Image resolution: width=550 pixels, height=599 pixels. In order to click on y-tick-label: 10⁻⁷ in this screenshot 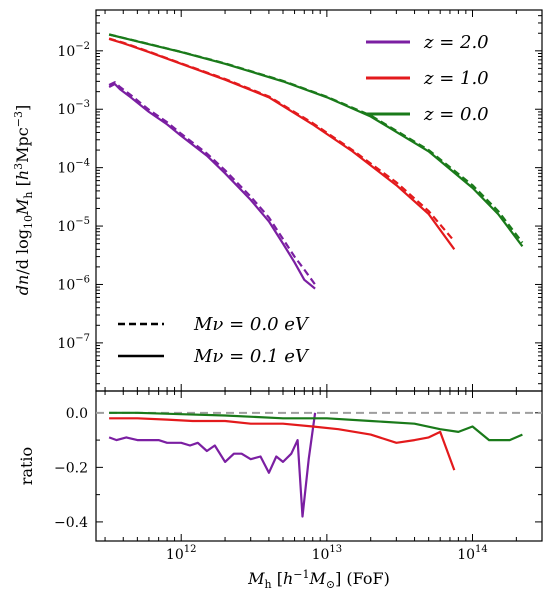, I will do `click(73, 342)`.